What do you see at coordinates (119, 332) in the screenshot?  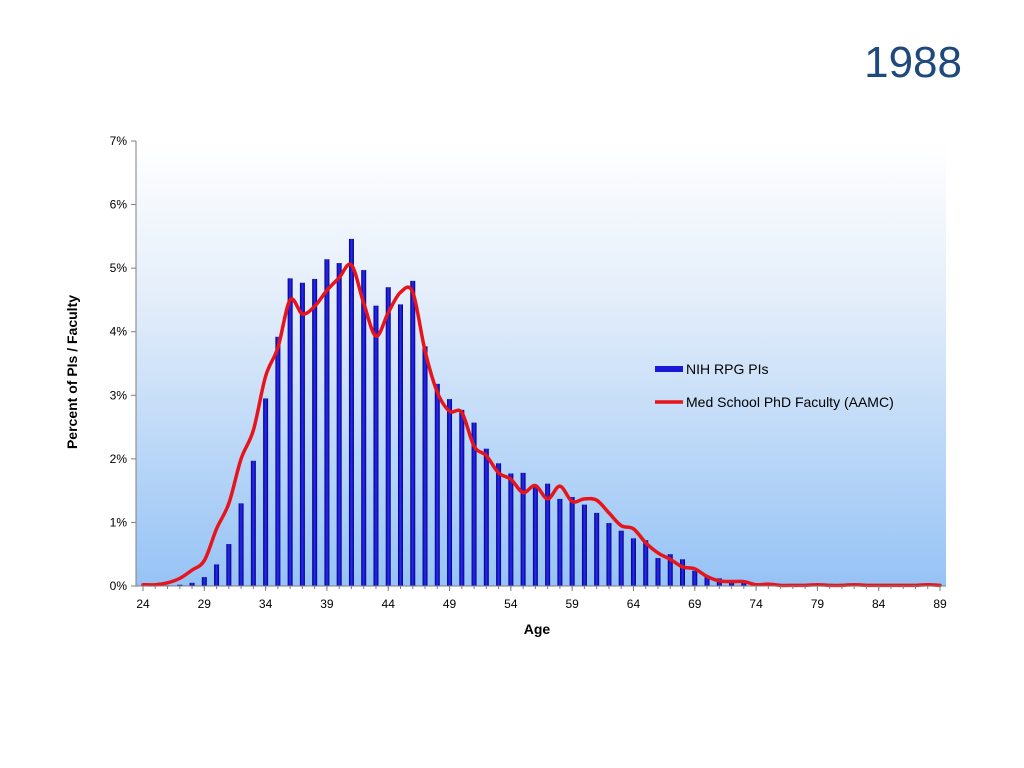 I see `y-tick-label: 4%` at bounding box center [119, 332].